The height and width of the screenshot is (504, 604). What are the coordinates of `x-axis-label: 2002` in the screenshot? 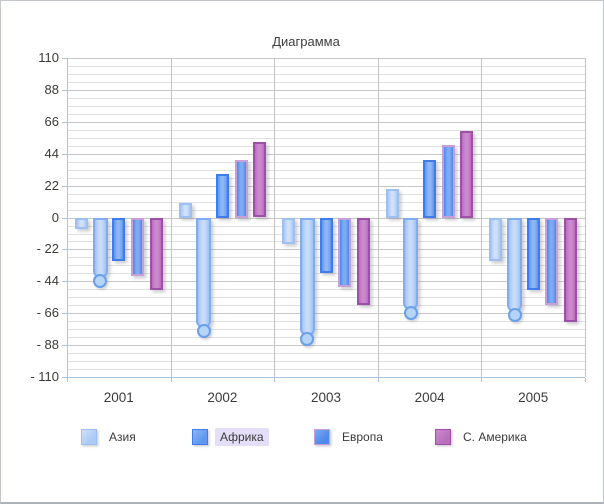 It's located at (222, 397).